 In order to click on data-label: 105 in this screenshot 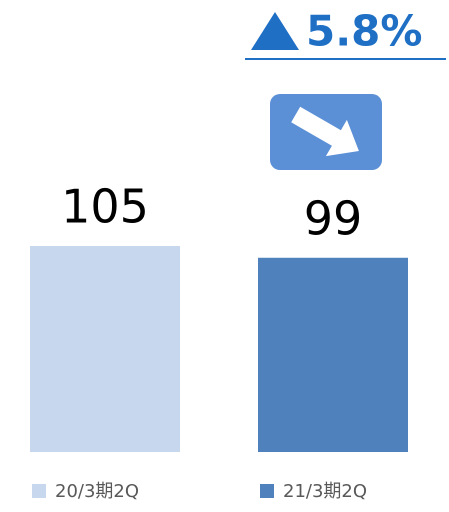, I will do `click(105, 207)`.